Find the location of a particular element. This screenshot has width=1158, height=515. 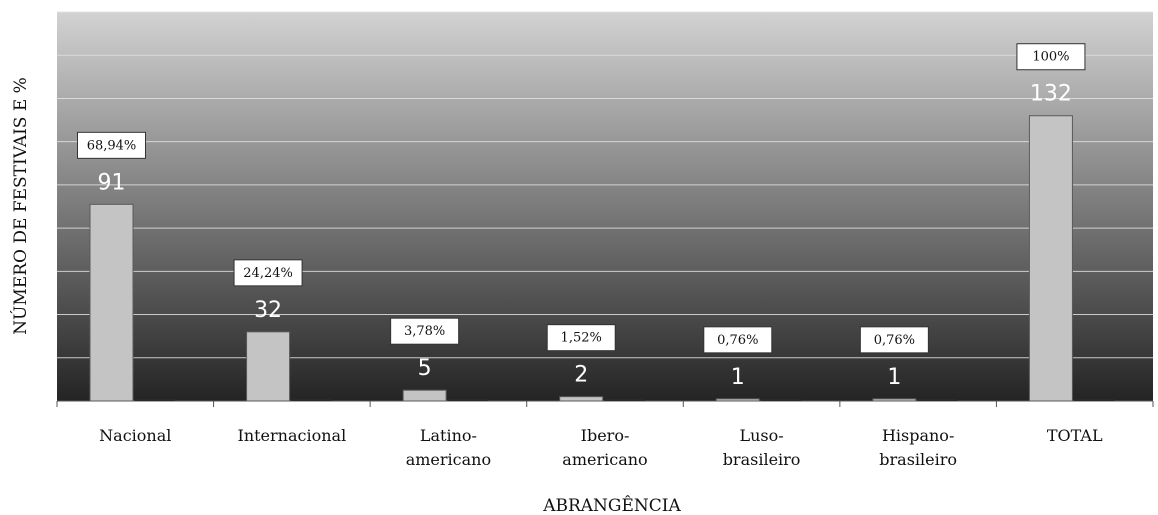

value-label: 91 is located at coordinates (112, 182).